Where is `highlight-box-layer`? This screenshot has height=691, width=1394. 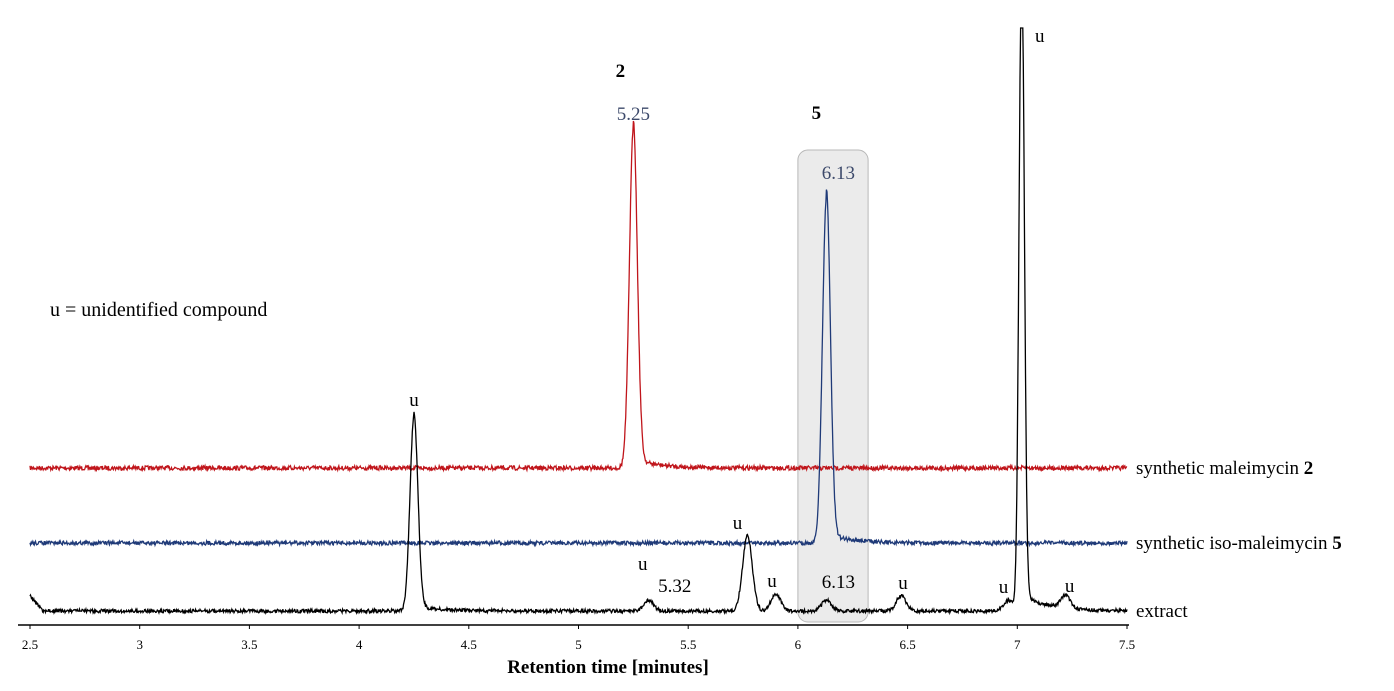
highlight-box-layer is located at coordinates (833, 386).